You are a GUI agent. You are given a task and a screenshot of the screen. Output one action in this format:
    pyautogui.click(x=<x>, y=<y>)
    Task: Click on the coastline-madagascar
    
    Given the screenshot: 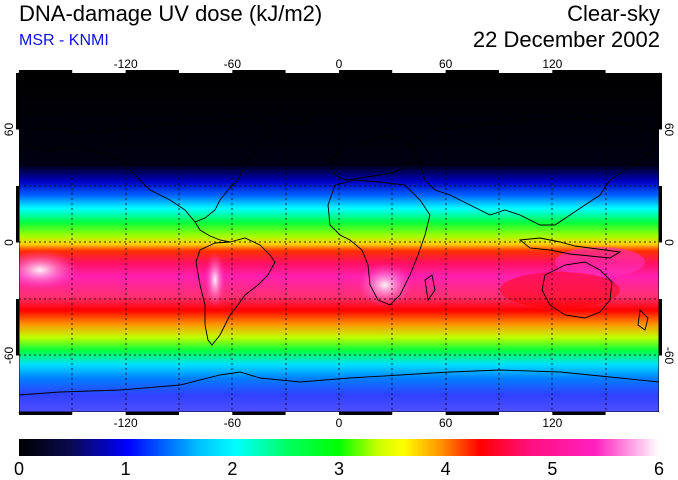 What is the action you would take?
    pyautogui.click(x=430, y=288)
    